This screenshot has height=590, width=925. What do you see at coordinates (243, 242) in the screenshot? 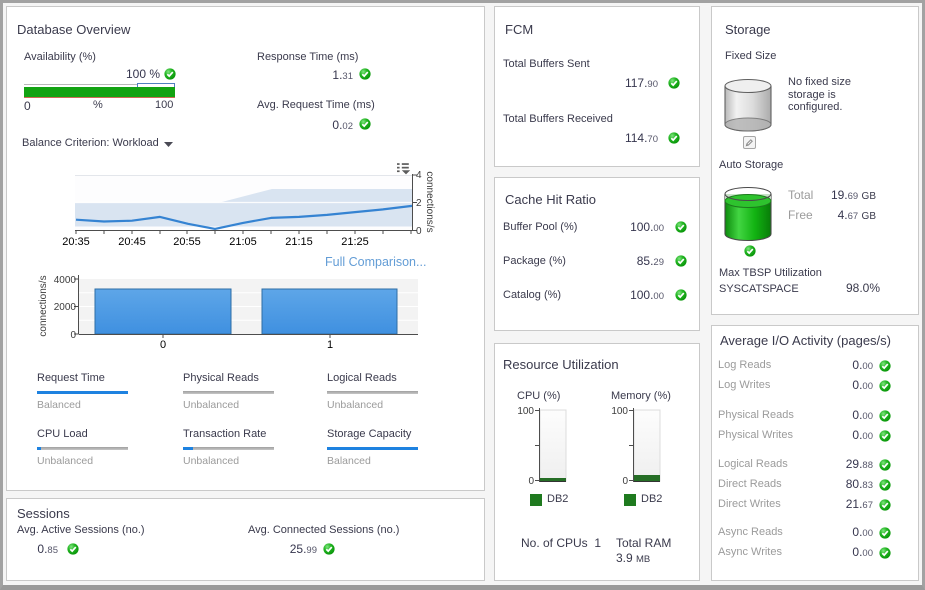
I see `svg-text: 21:05` at bounding box center [243, 242].